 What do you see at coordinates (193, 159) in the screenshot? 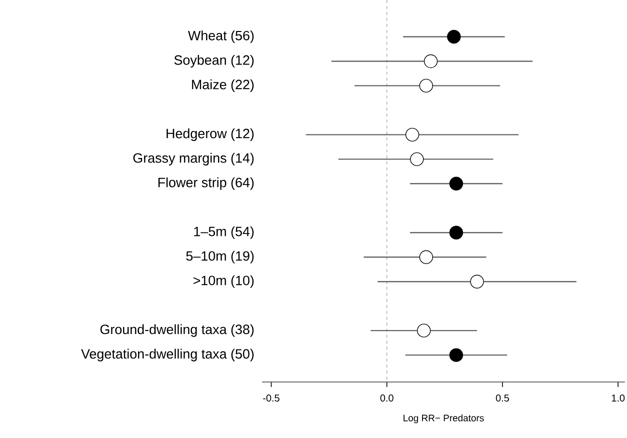
I see `y-tick-label: Grassy margins (14)` at bounding box center [193, 159].